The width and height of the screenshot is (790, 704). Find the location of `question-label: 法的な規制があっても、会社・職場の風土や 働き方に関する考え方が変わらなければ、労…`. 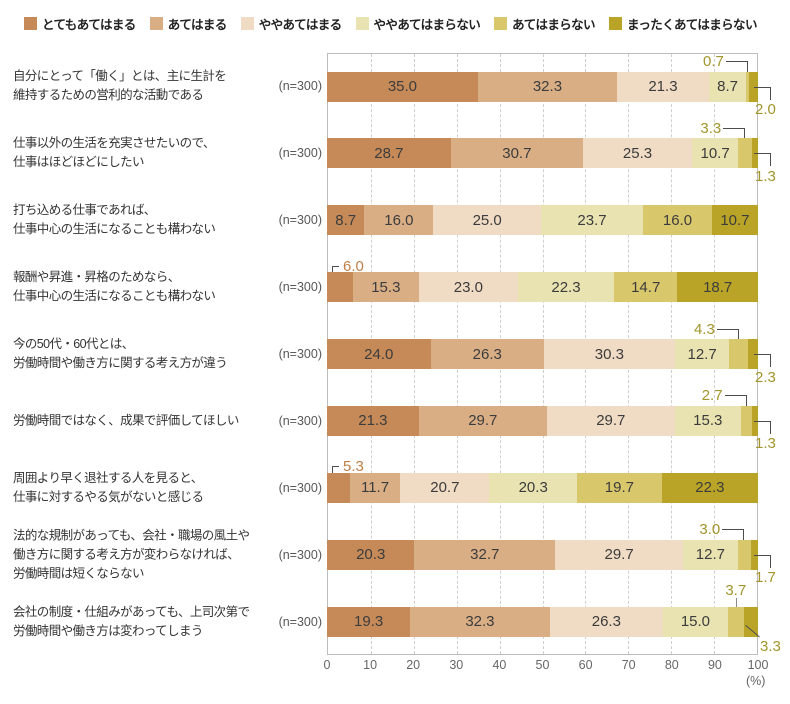

question-label: 法的な規制があっても、会社・職場の風土や 働き方に関する考え方が変わらなければ、労… is located at coordinates (133, 554).